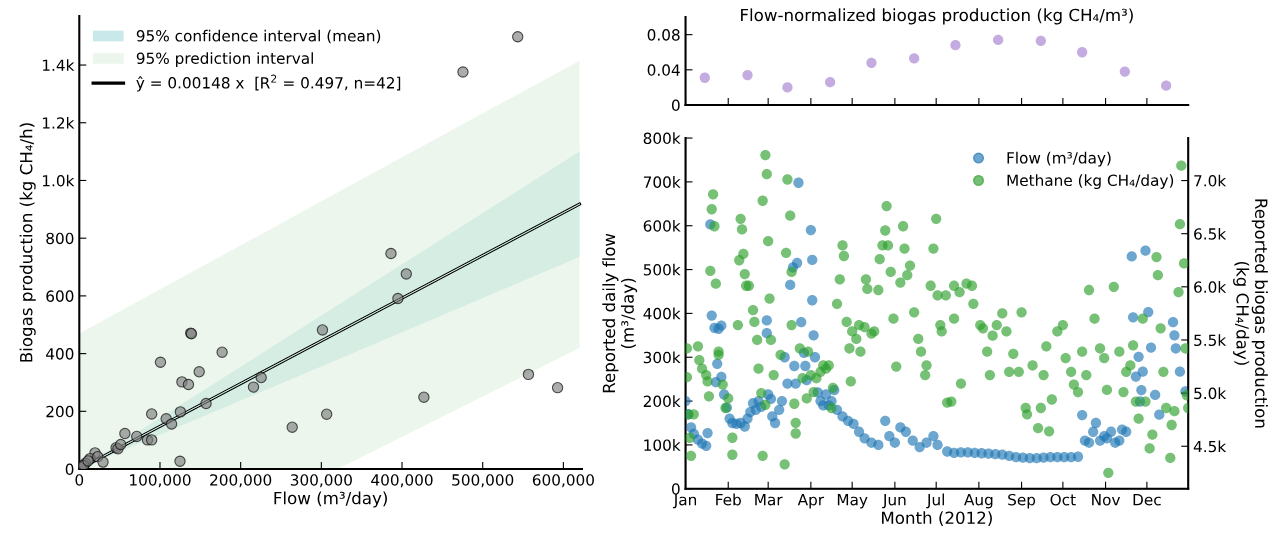 This screenshot has height=533, width=1279. Describe the element at coordinates (1059, 159) in the screenshot. I see `legend-label: Flow (m³/day)` at that location.